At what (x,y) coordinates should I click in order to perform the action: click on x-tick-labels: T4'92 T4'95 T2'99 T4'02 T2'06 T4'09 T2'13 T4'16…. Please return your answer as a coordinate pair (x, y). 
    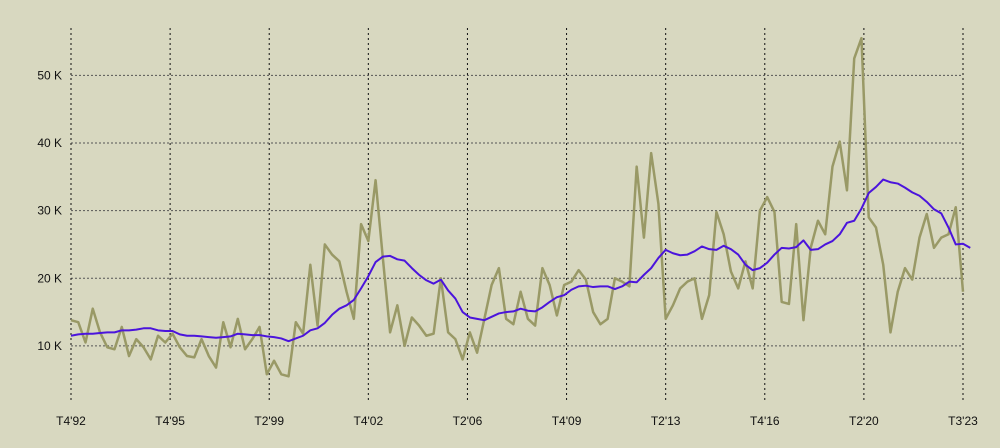
    Looking at the image, I should click on (517, 421).